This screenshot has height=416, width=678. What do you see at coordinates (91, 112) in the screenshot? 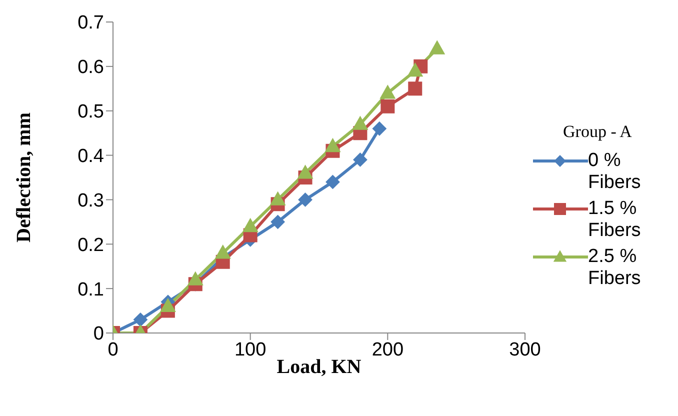
I see `y-tick-label: 0.5` at bounding box center [91, 112].